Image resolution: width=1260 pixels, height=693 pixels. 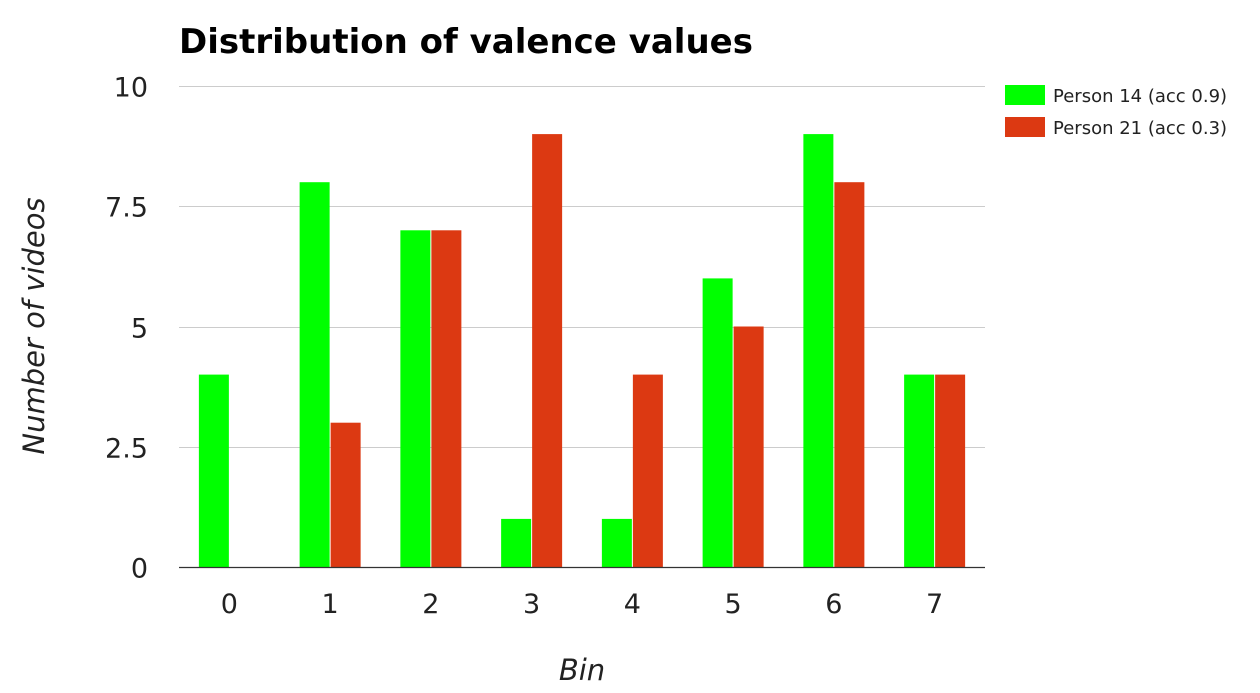 I want to click on chart-title: Distribution of valence values, so click(x=466, y=42).